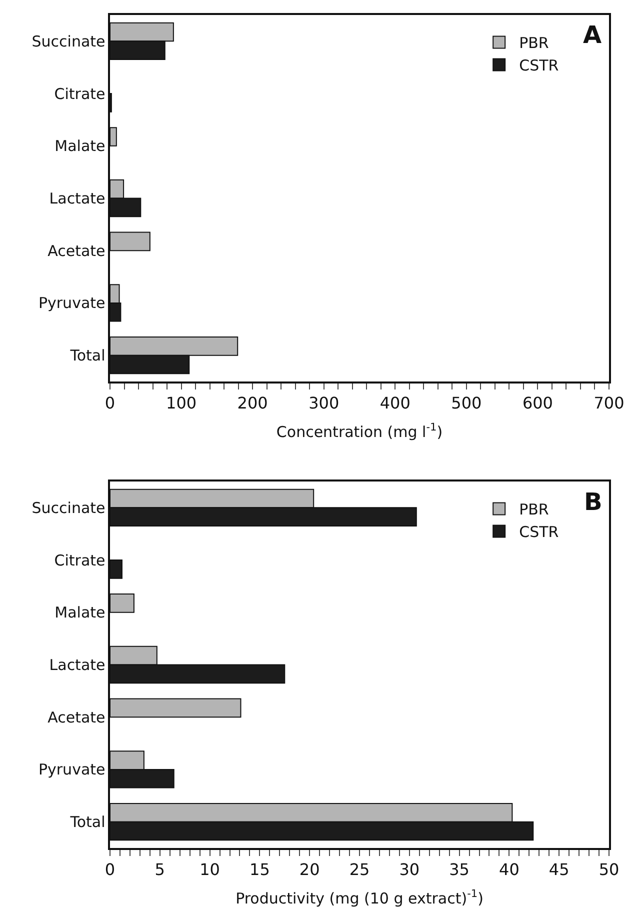 Image resolution: width=639 pixels, height=916 pixels. What do you see at coordinates (466, 402) in the screenshot?
I see `x-tick-label: 500` at bounding box center [466, 402].